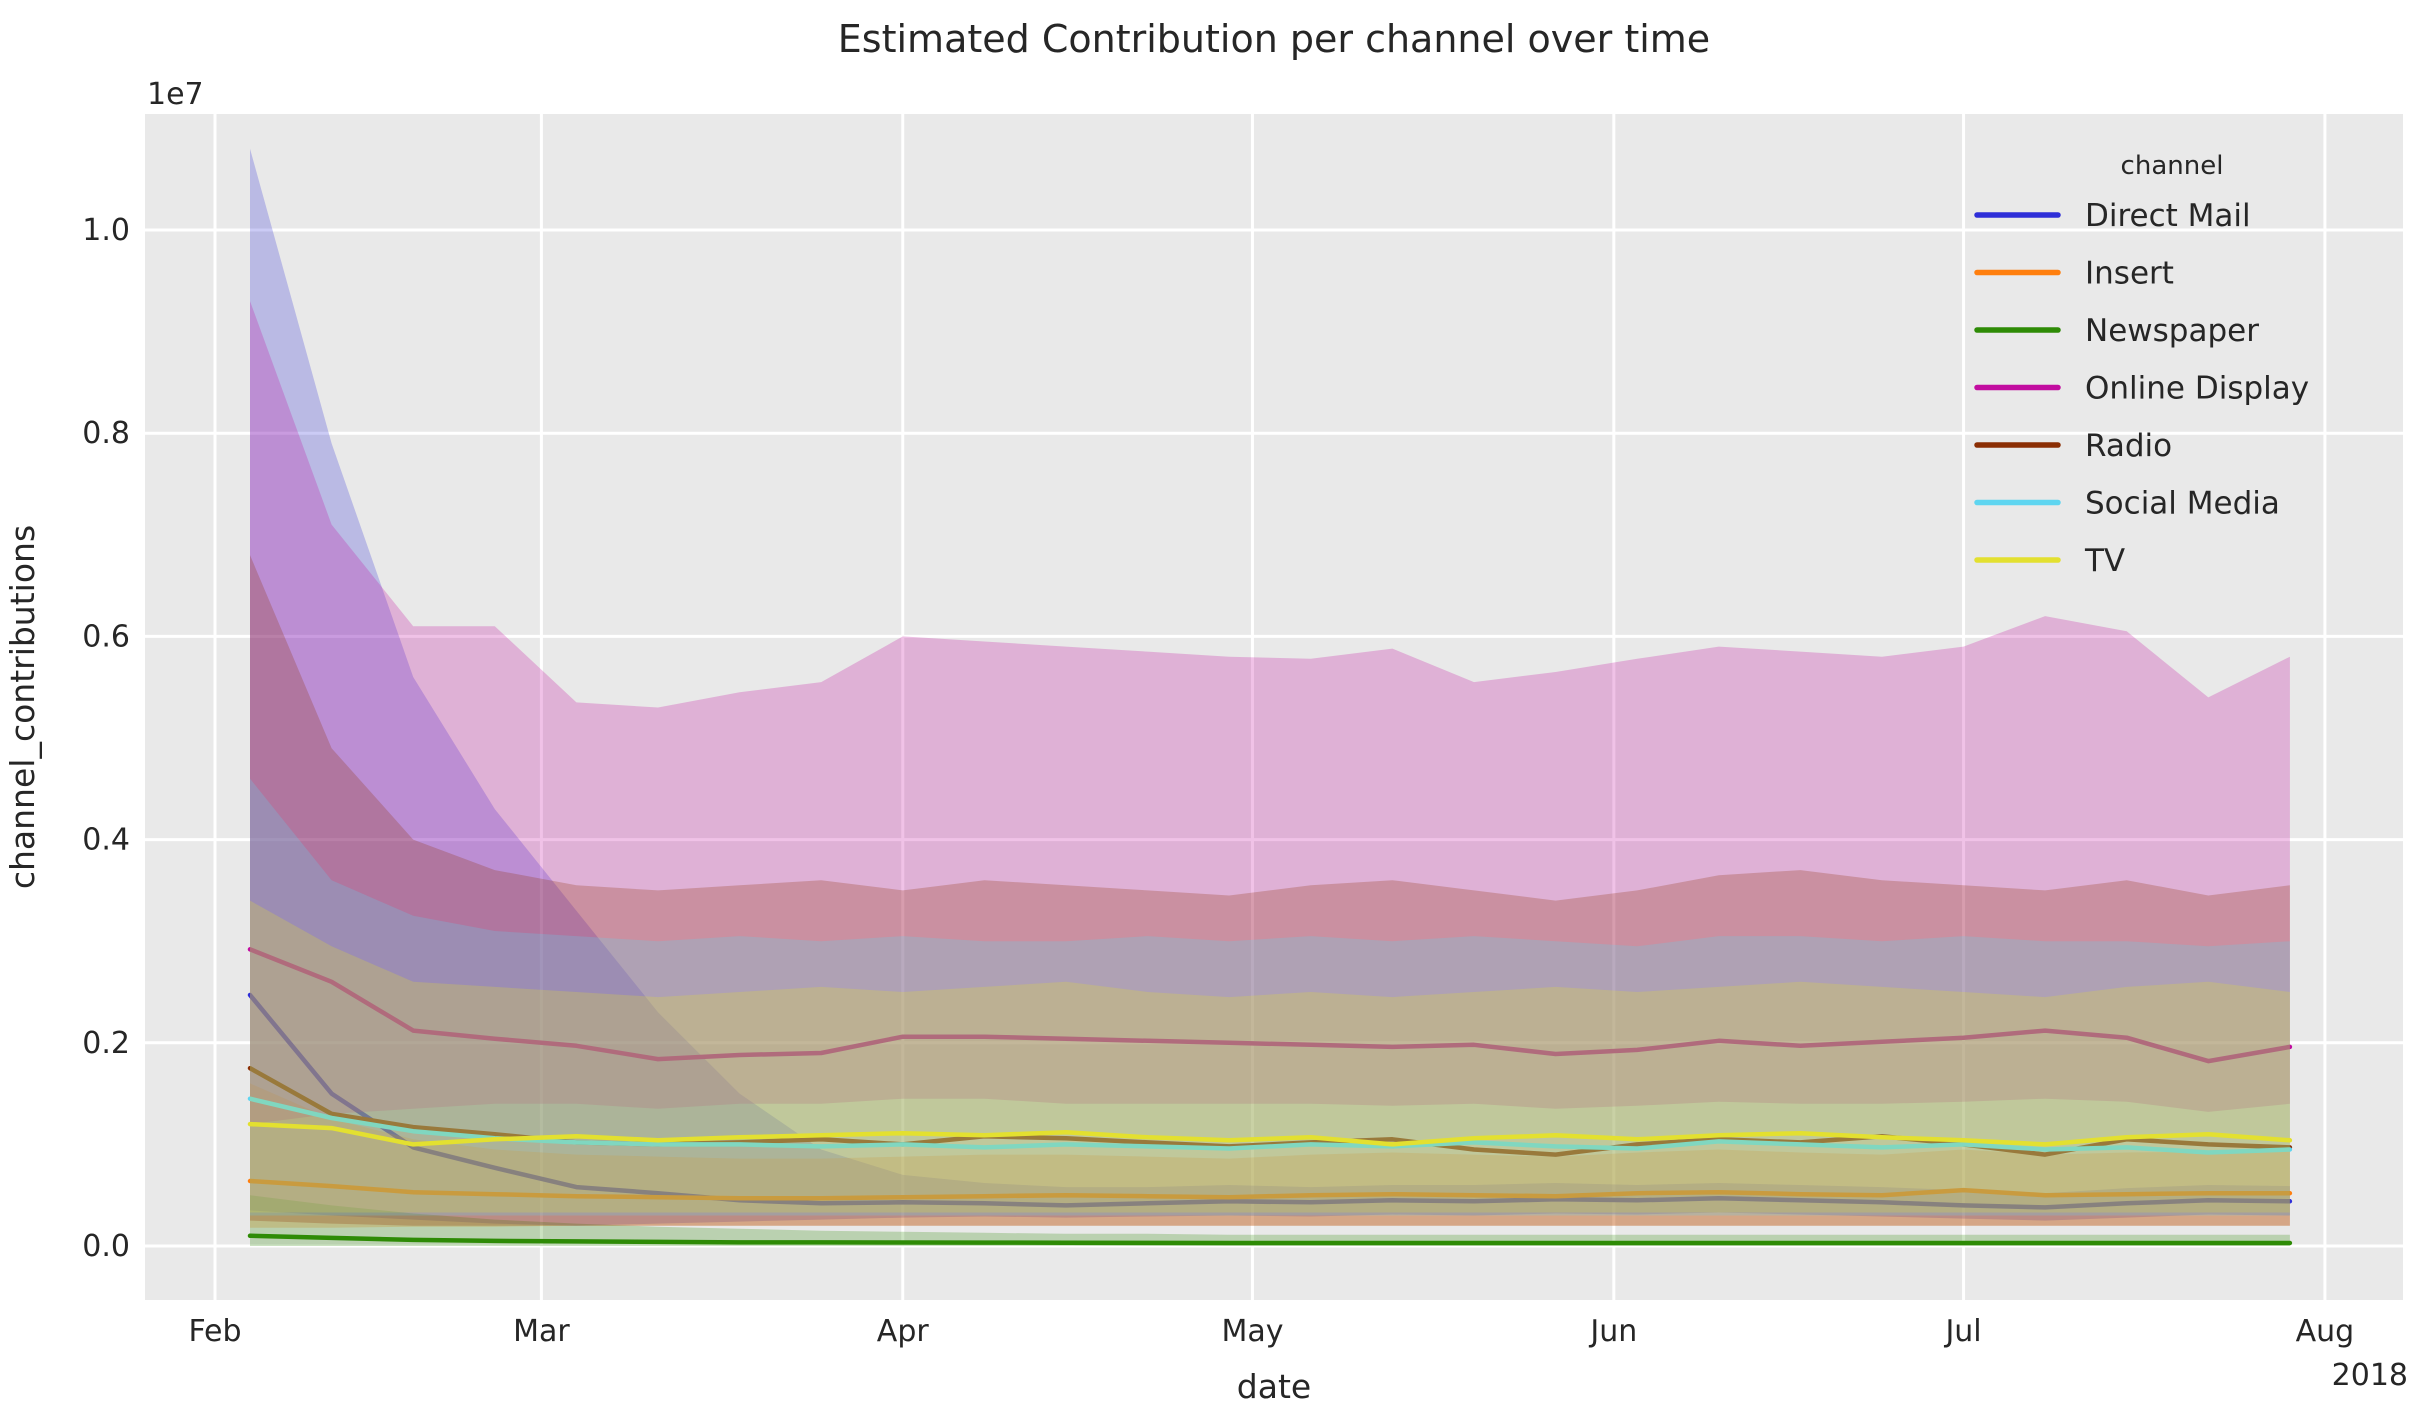 Image resolution: width=2423 pixels, height=1423 pixels. What do you see at coordinates (106, 433) in the screenshot?
I see `y-tick-0.8: 0.8` at bounding box center [106, 433].